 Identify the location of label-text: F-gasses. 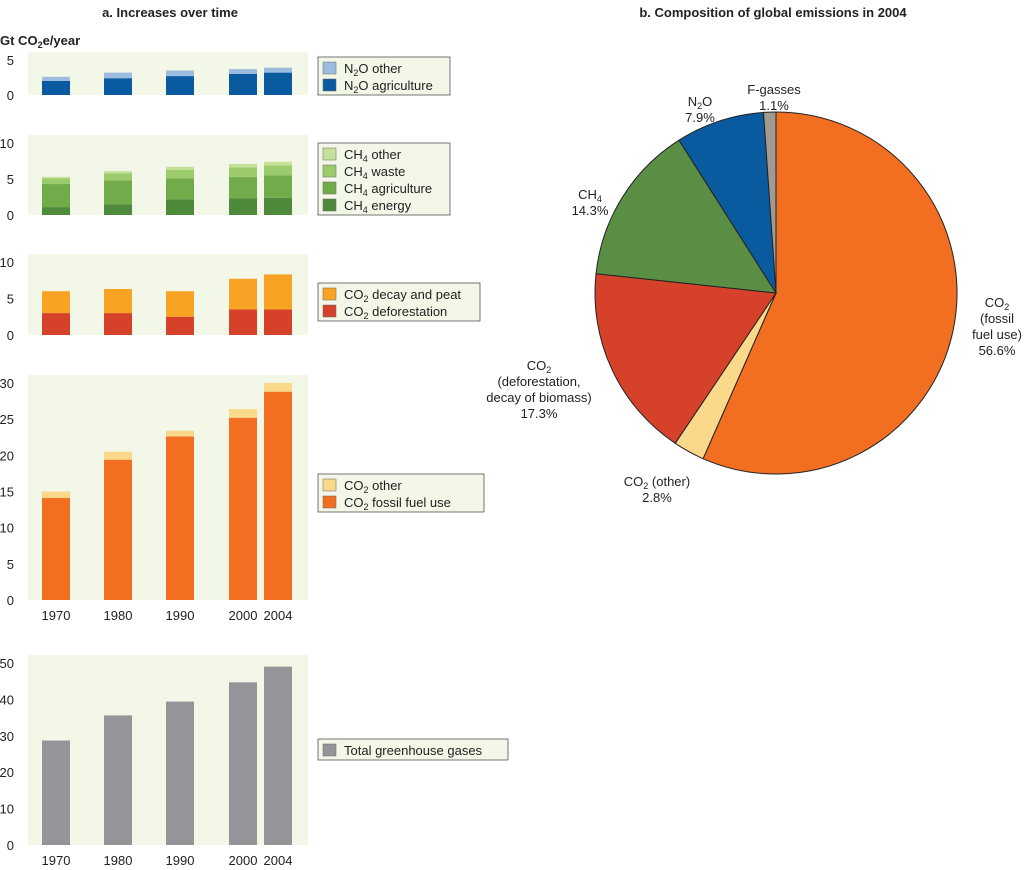
(774, 89).